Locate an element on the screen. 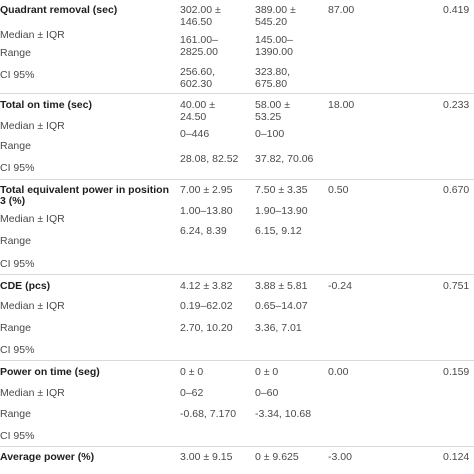 The image size is (474, 474). statistic-value: 87.00 is located at coordinates (341, 10).